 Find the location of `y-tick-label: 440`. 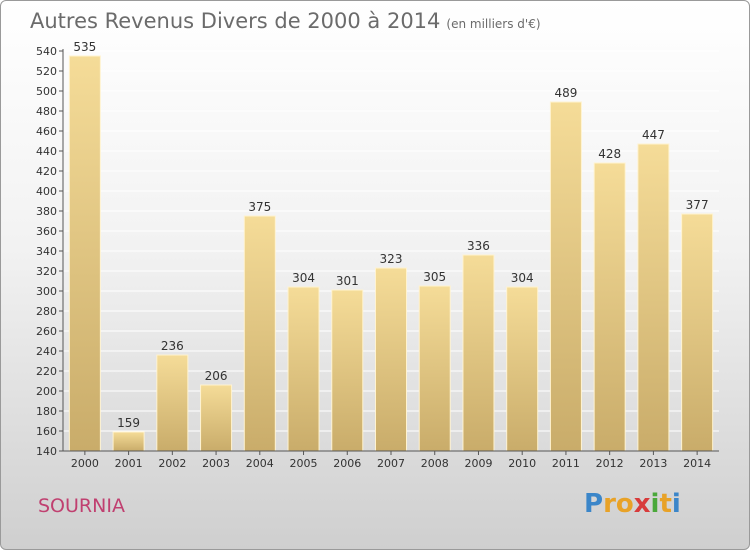

y-tick-label: 440 is located at coordinates (46, 151).